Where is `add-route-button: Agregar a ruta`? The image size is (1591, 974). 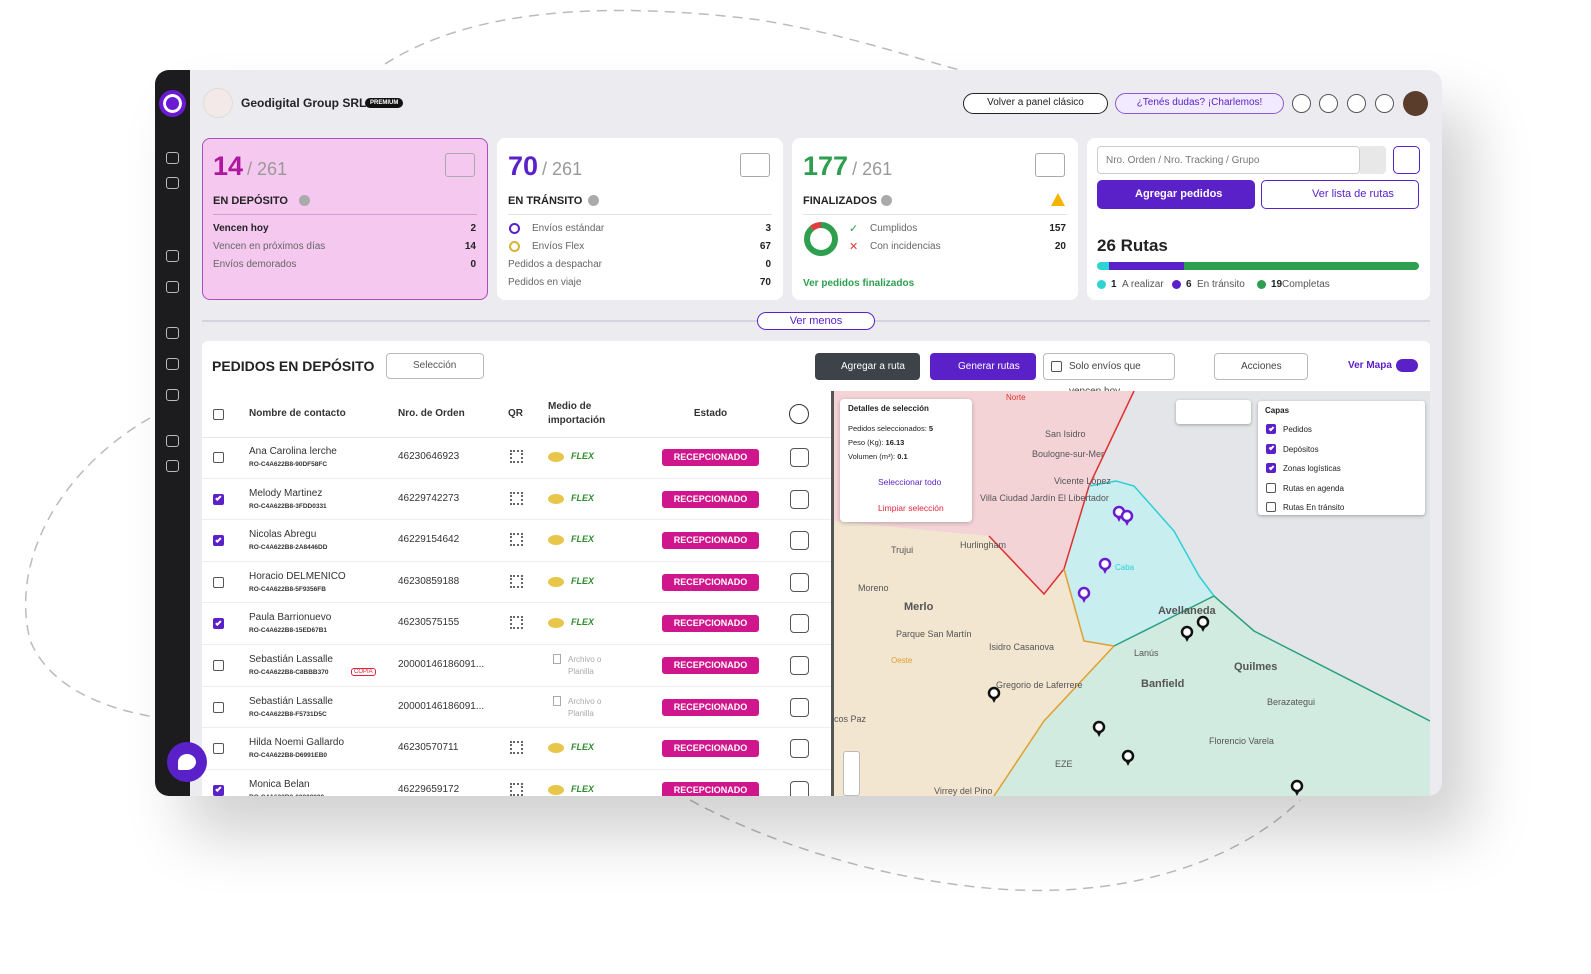
add-route-button: Agregar a ruta is located at coordinates (867, 366).